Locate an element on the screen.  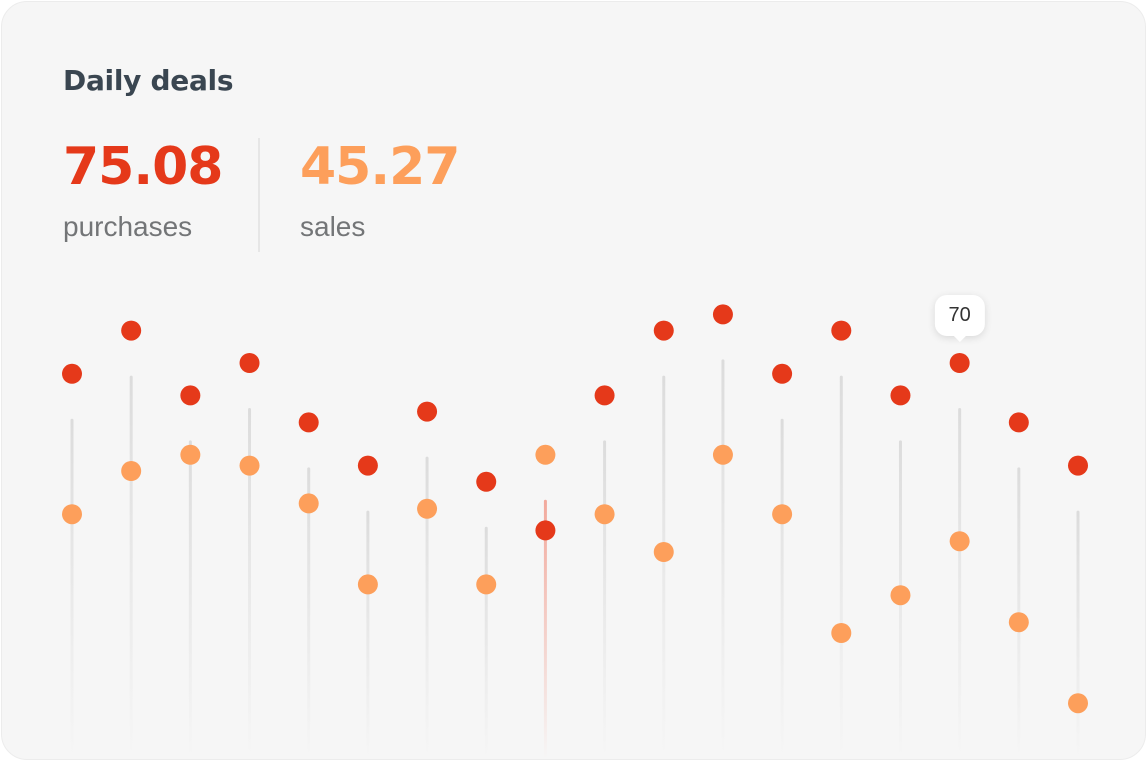
stat-divider is located at coordinates (259, 195).